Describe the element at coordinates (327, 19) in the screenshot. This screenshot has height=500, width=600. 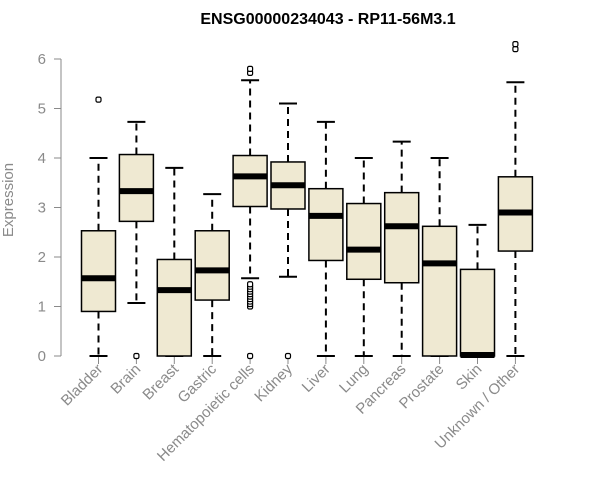
I see `chart-title: ENSG00000234043 - RP11-56M3.1` at that location.